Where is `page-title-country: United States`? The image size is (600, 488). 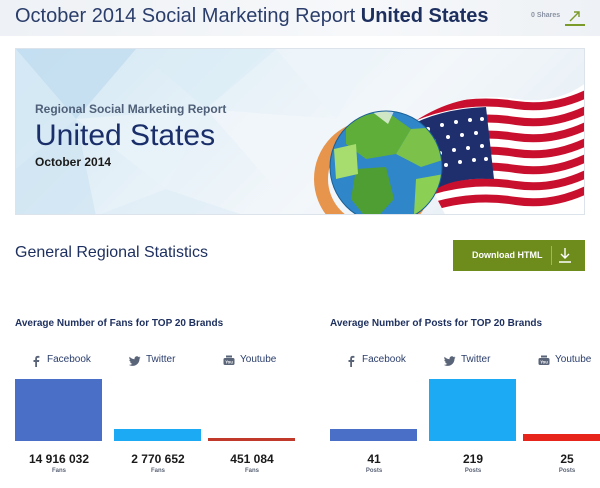
page-title-country: United States is located at coordinates (424, 16).